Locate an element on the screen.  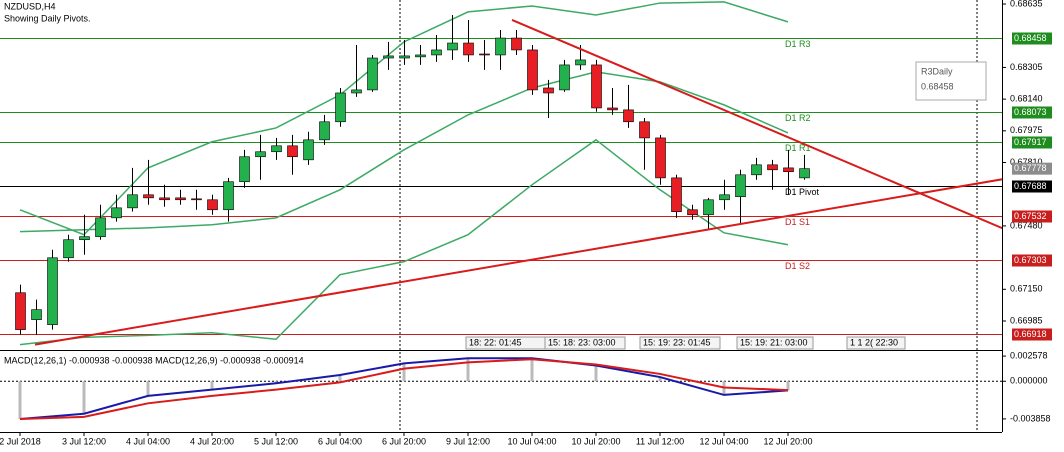
timer: 15: 19: 23: 01:45 is located at coordinates (677, 342).